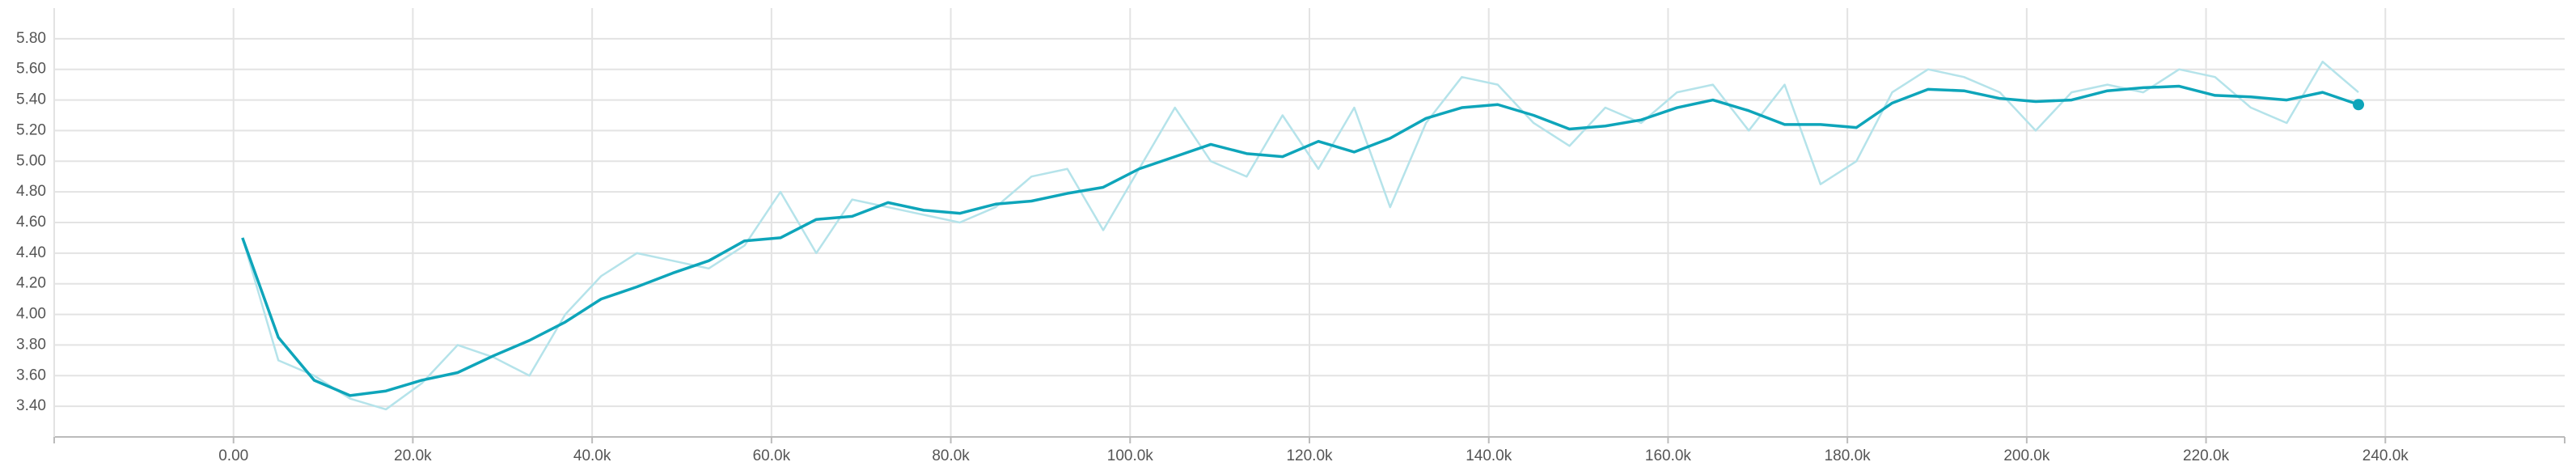  Describe the element at coordinates (1310, 454) in the screenshot. I see `x-tick-label: 120.0k` at that location.